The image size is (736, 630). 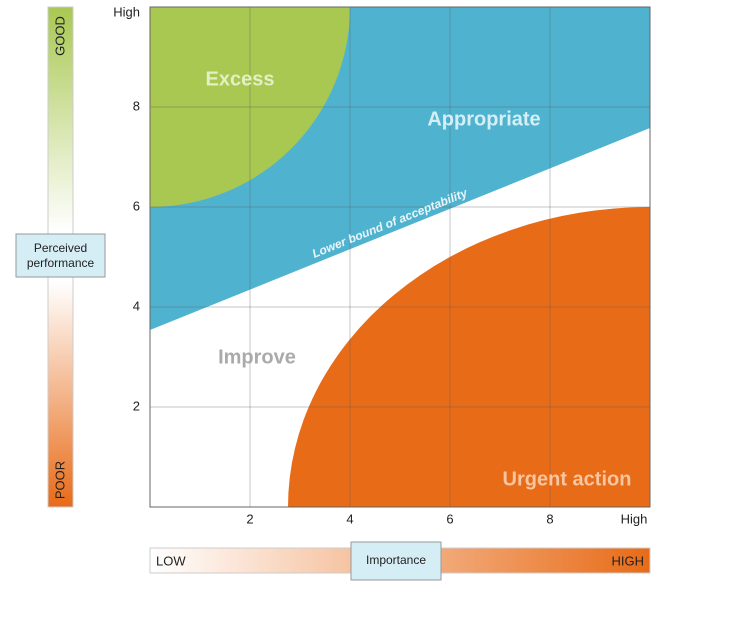 What do you see at coordinates (126, 11) in the screenshot?
I see `y-tick-label: High` at bounding box center [126, 11].